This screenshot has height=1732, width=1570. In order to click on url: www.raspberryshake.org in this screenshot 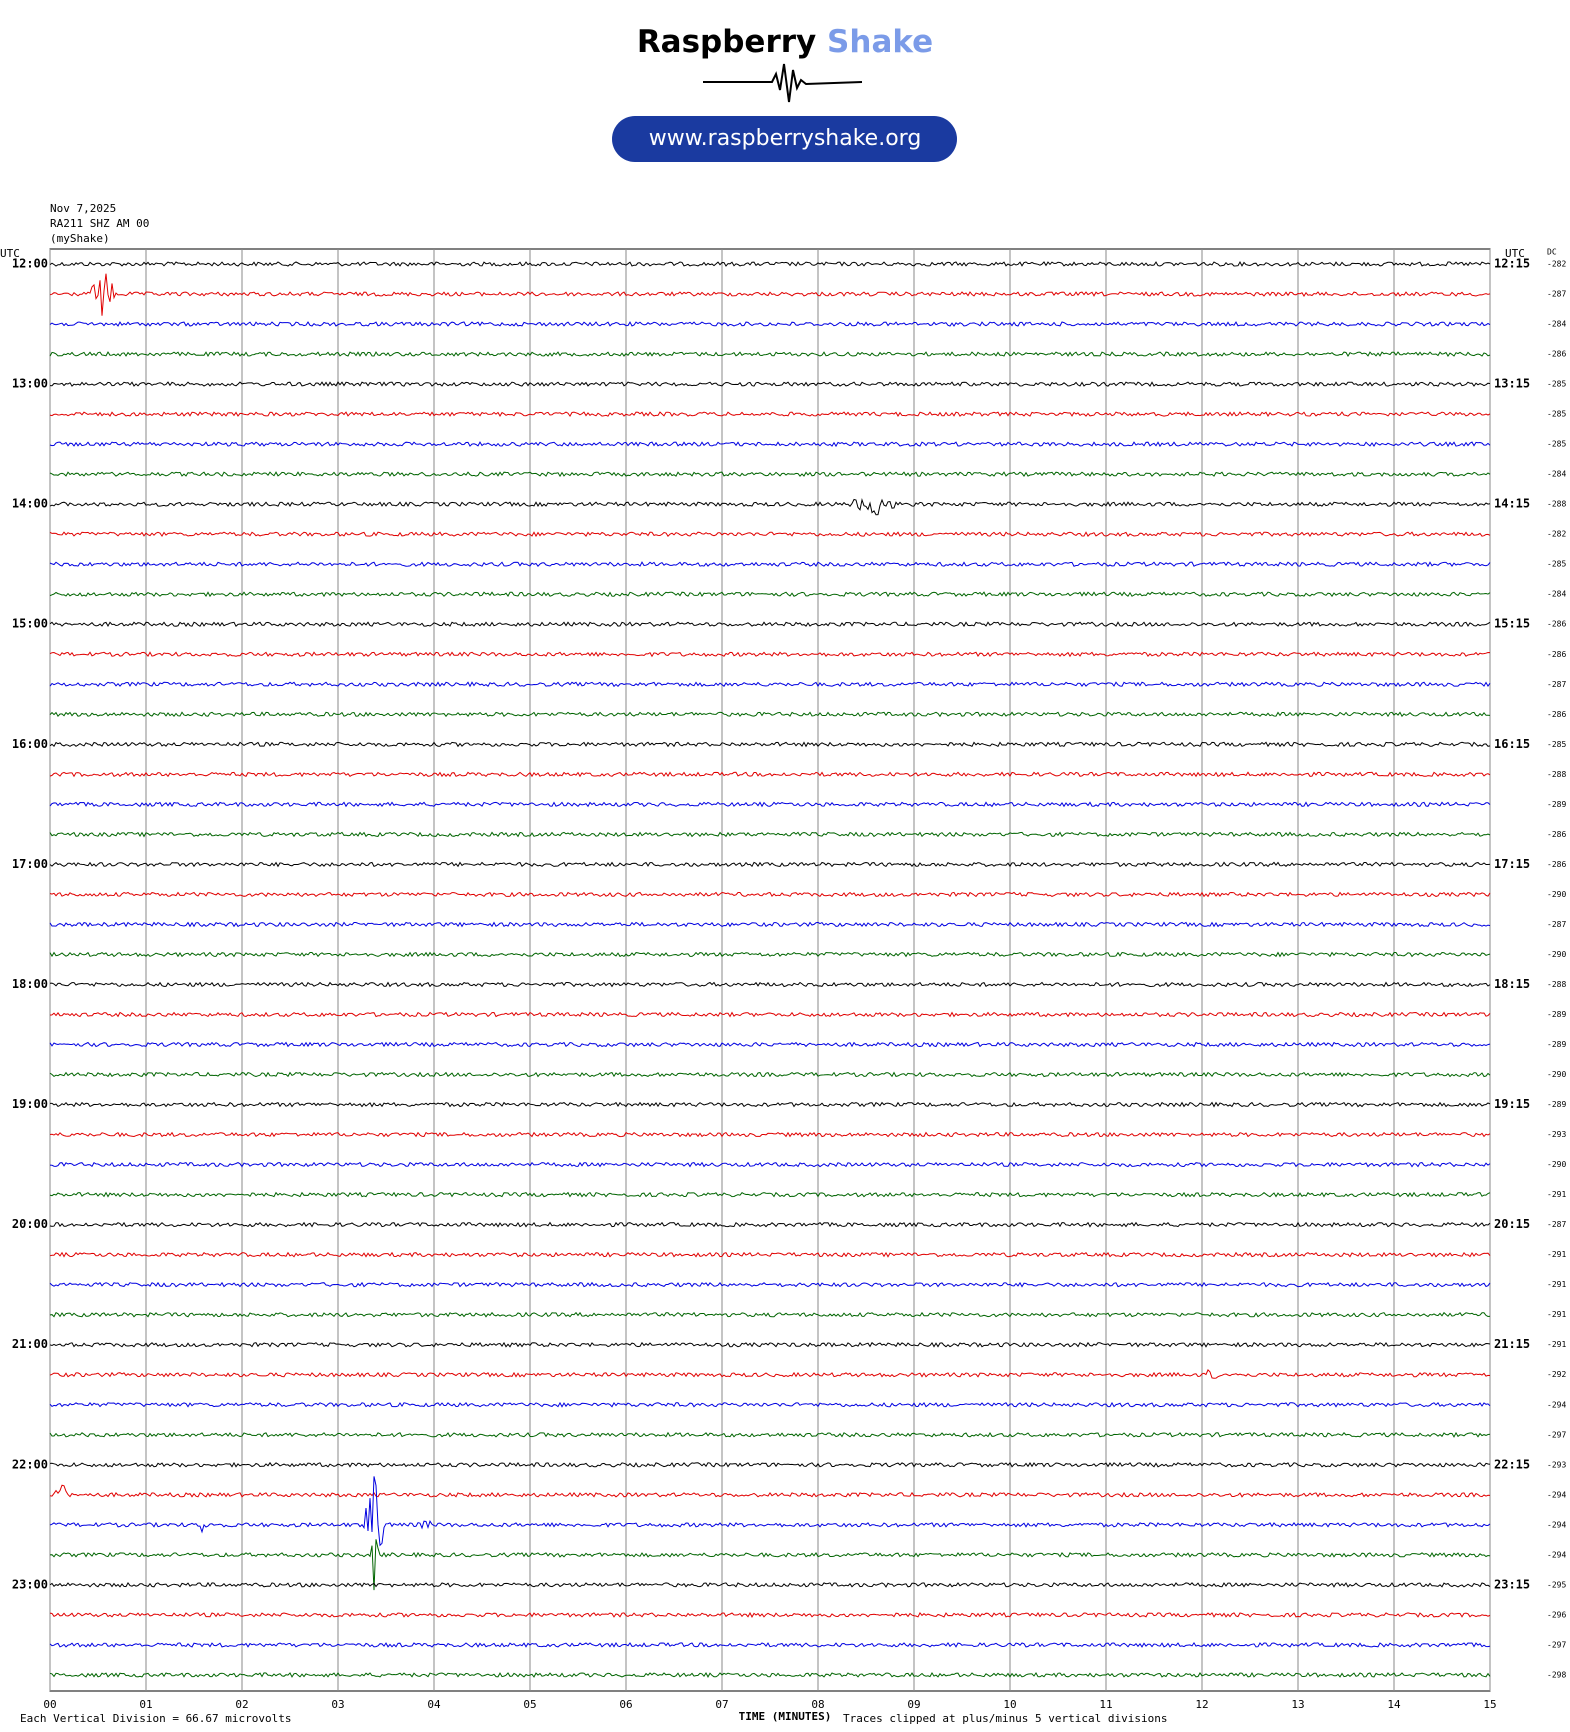, I will do `click(785, 138)`.